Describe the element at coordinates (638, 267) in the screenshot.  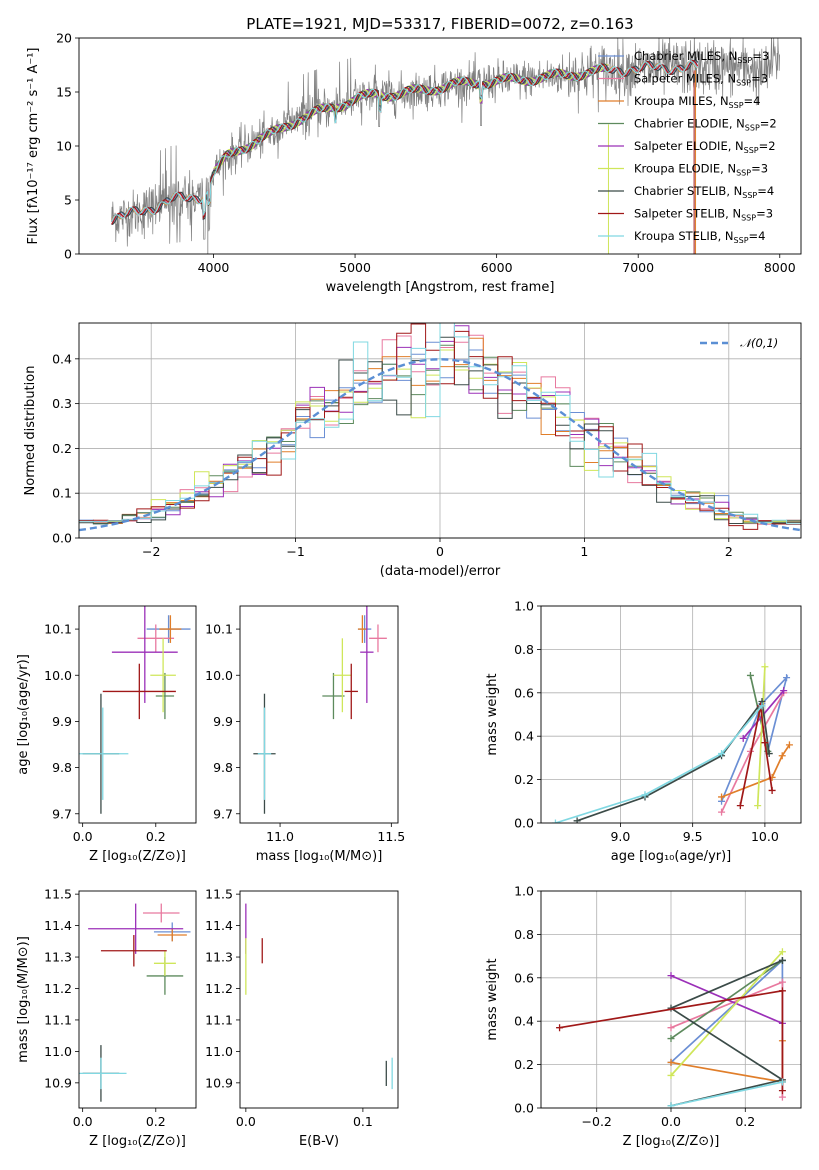
I see `x-tick-label: 7000` at that location.